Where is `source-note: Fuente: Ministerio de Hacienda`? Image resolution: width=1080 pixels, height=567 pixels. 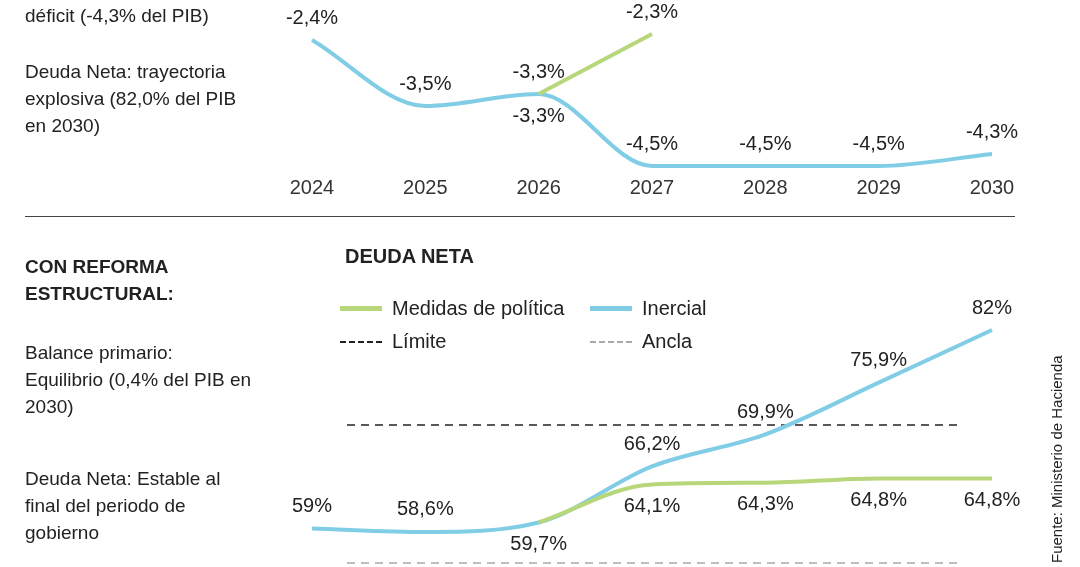
source-note: Fuente: Ministerio de Hacienda is located at coordinates (1056, 459).